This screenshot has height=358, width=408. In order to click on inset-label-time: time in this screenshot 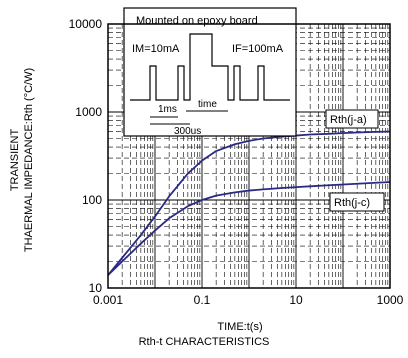, I will do `click(207, 104)`.